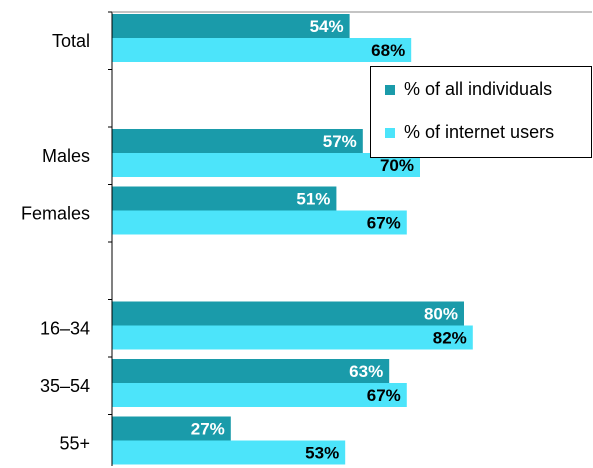 The width and height of the screenshot is (593, 468). I want to click on value-label-internet-users: 68%, so click(388, 50).